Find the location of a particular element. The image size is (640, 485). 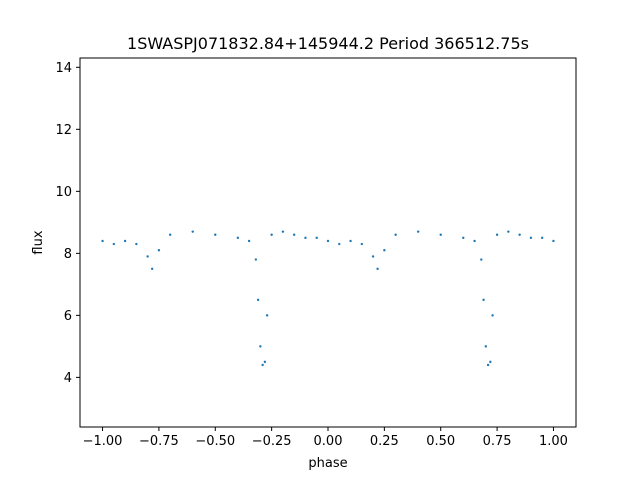

x-tick-label: 0.00 is located at coordinates (328, 441).